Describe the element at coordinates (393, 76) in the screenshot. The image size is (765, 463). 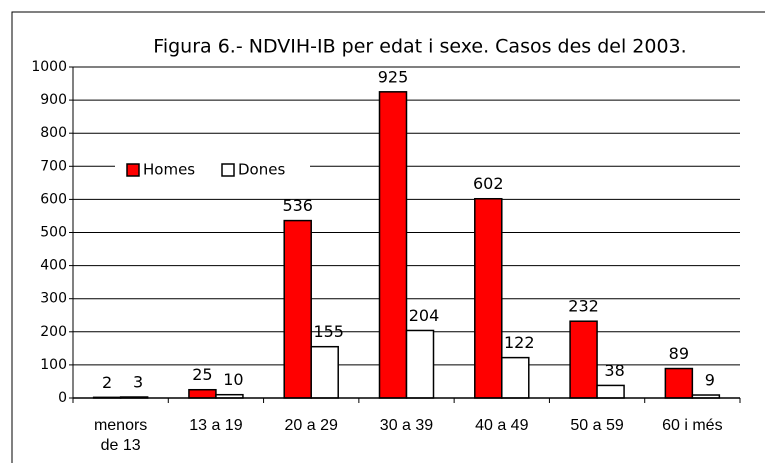
I see `value-label: 925` at that location.